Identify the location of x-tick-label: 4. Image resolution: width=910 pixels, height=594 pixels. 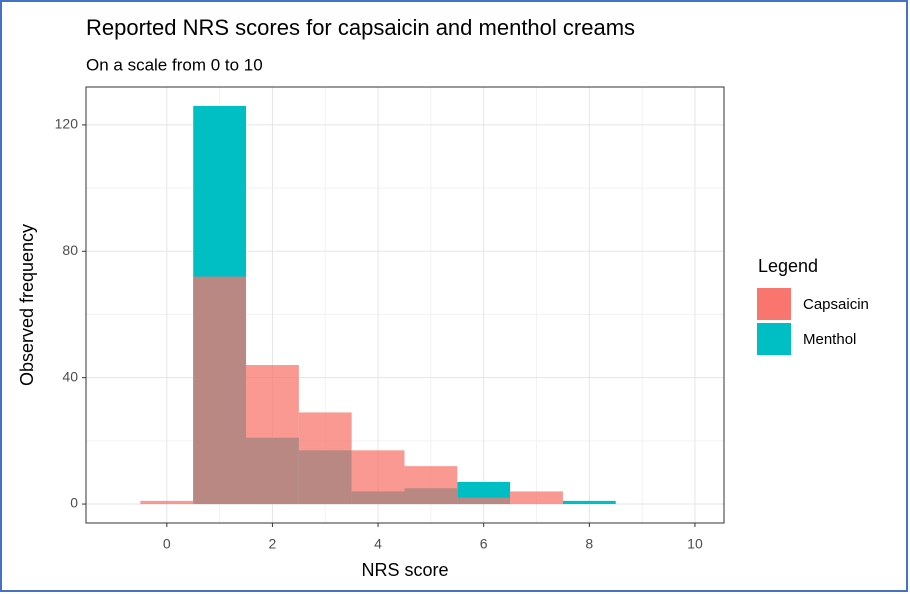
(378, 544).